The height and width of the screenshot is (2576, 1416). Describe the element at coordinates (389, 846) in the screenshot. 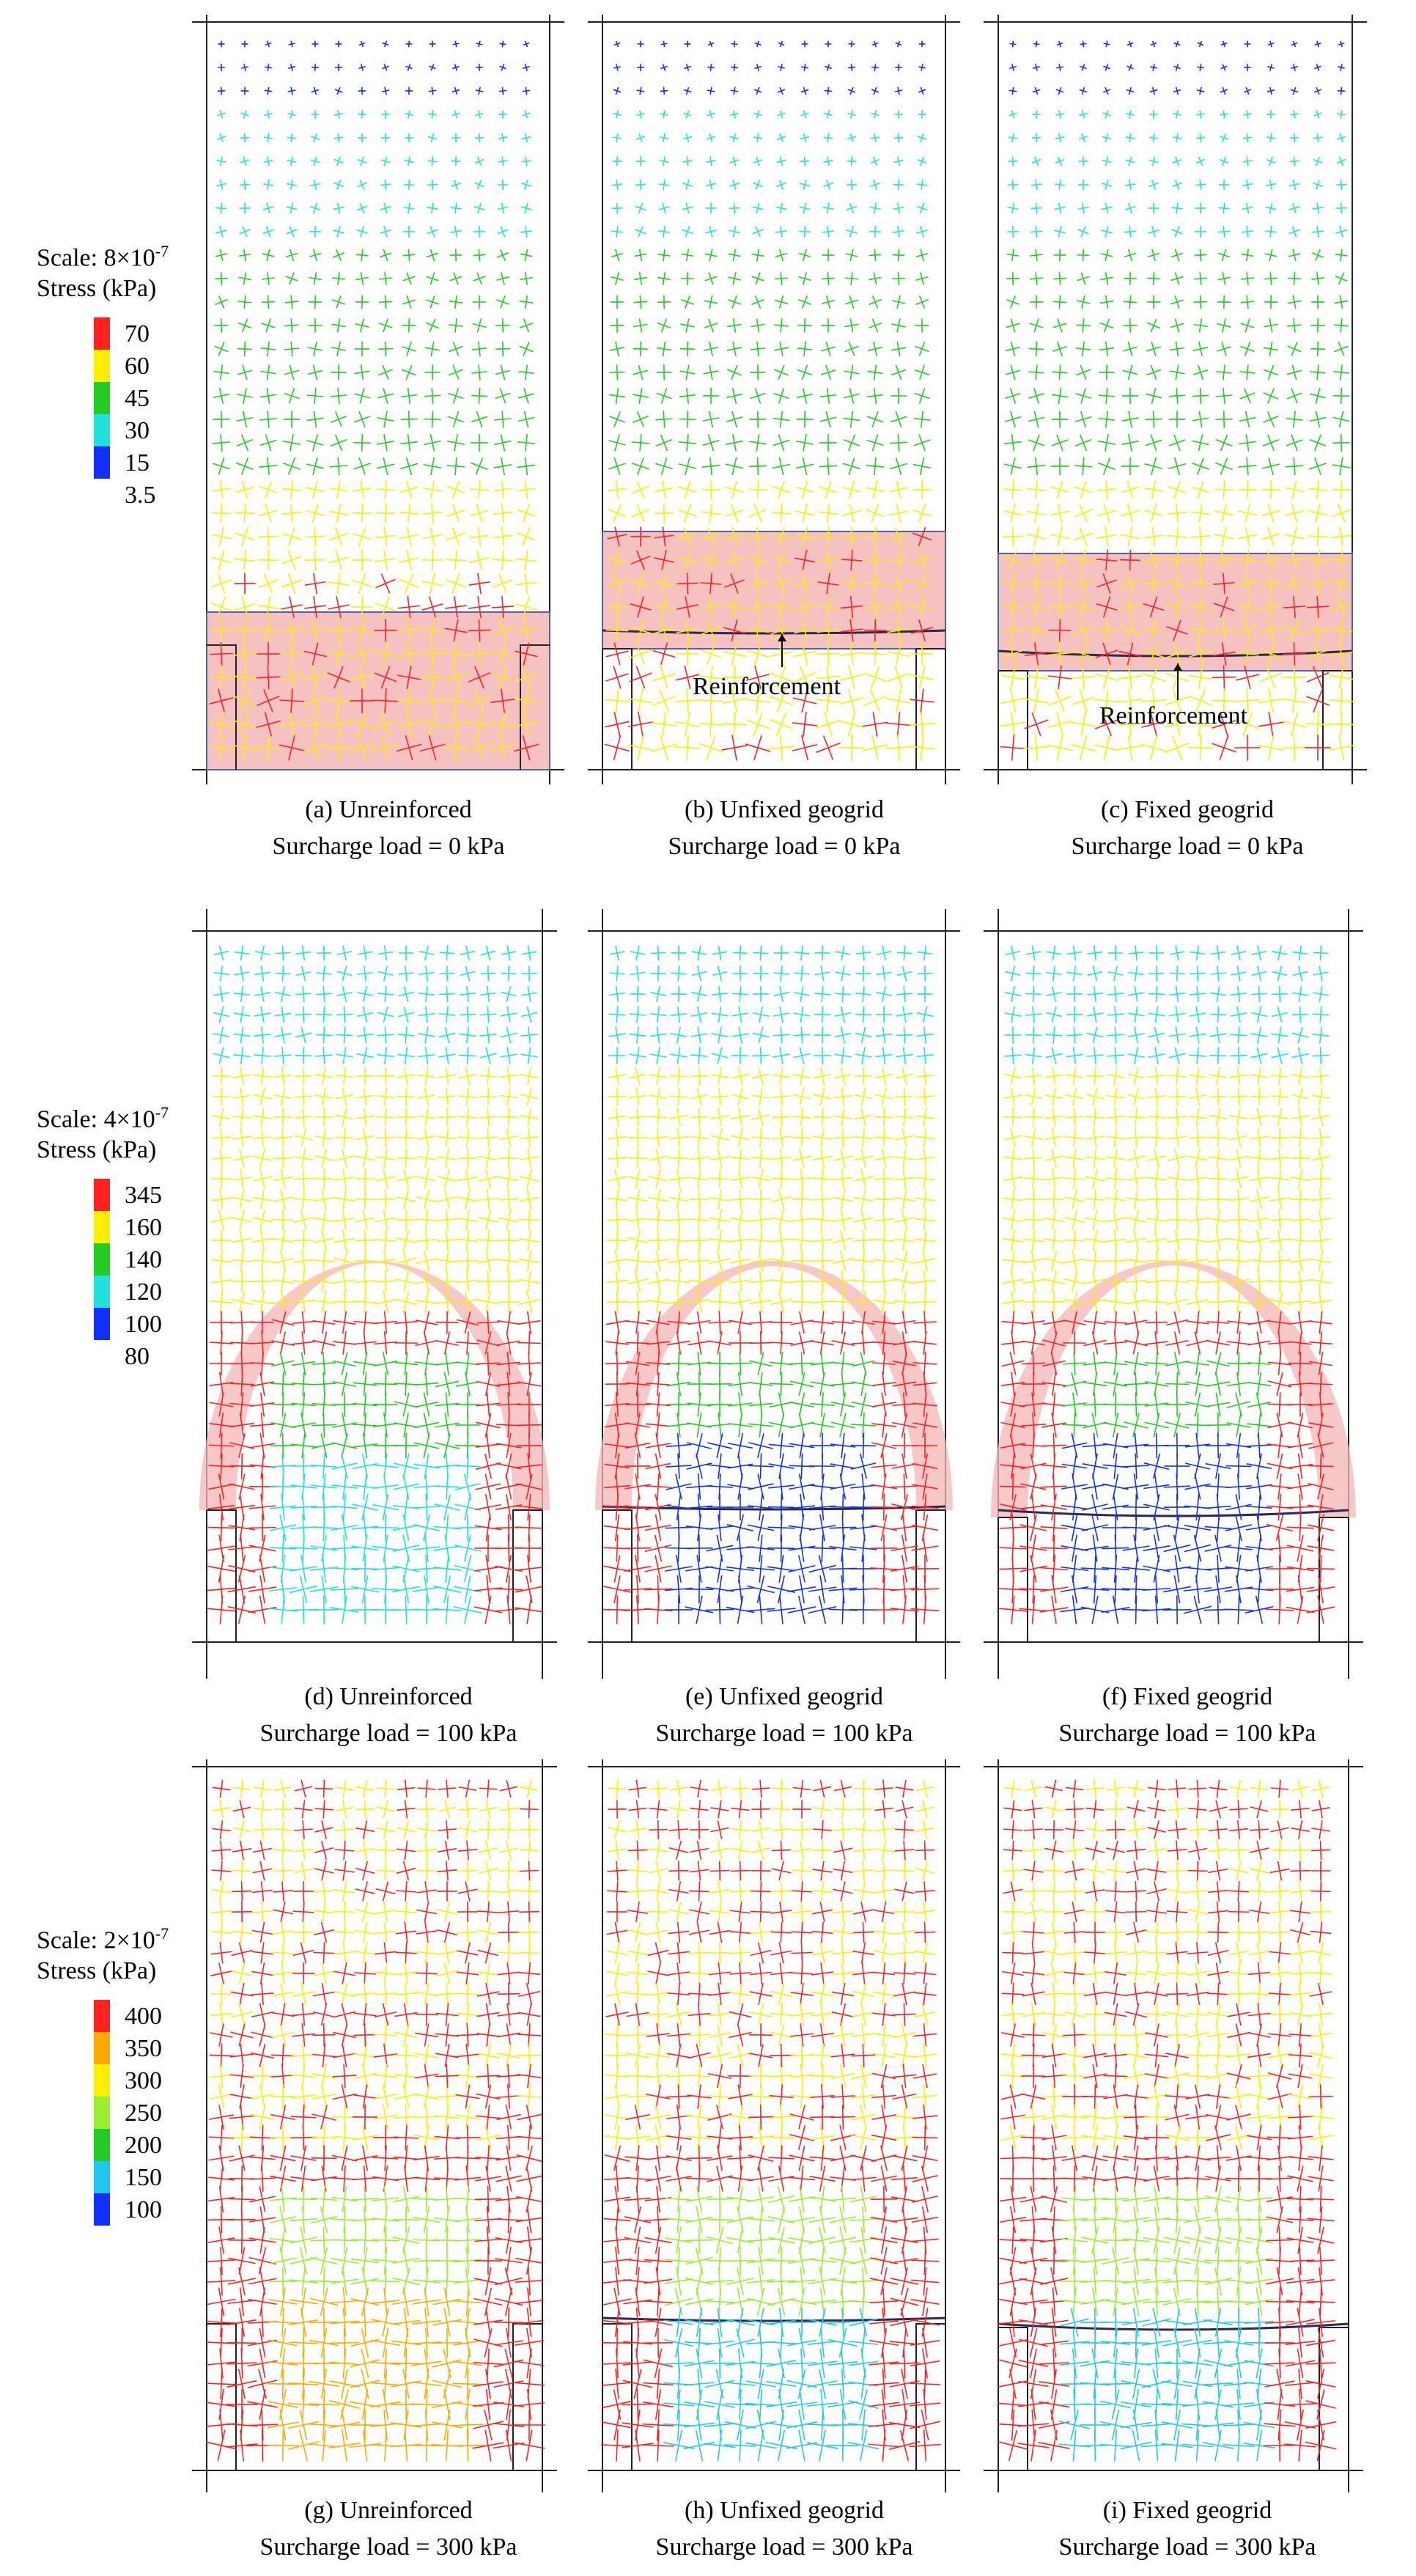

I see `panel-load: Surcharge load = 0 kPa` at that location.